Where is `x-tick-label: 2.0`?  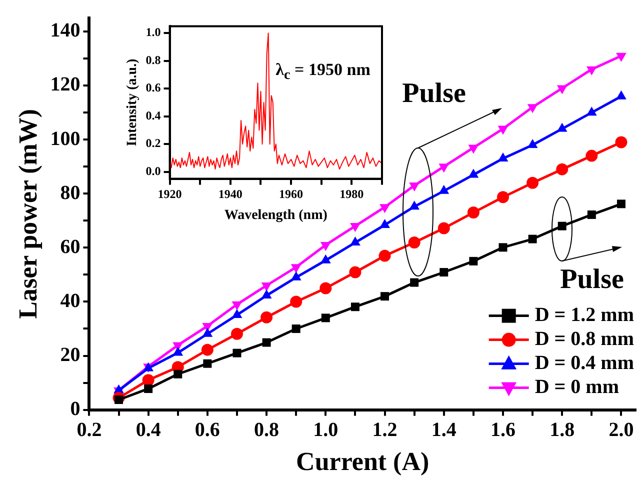
x-tick-label: 2.0 is located at coordinates (621, 429).